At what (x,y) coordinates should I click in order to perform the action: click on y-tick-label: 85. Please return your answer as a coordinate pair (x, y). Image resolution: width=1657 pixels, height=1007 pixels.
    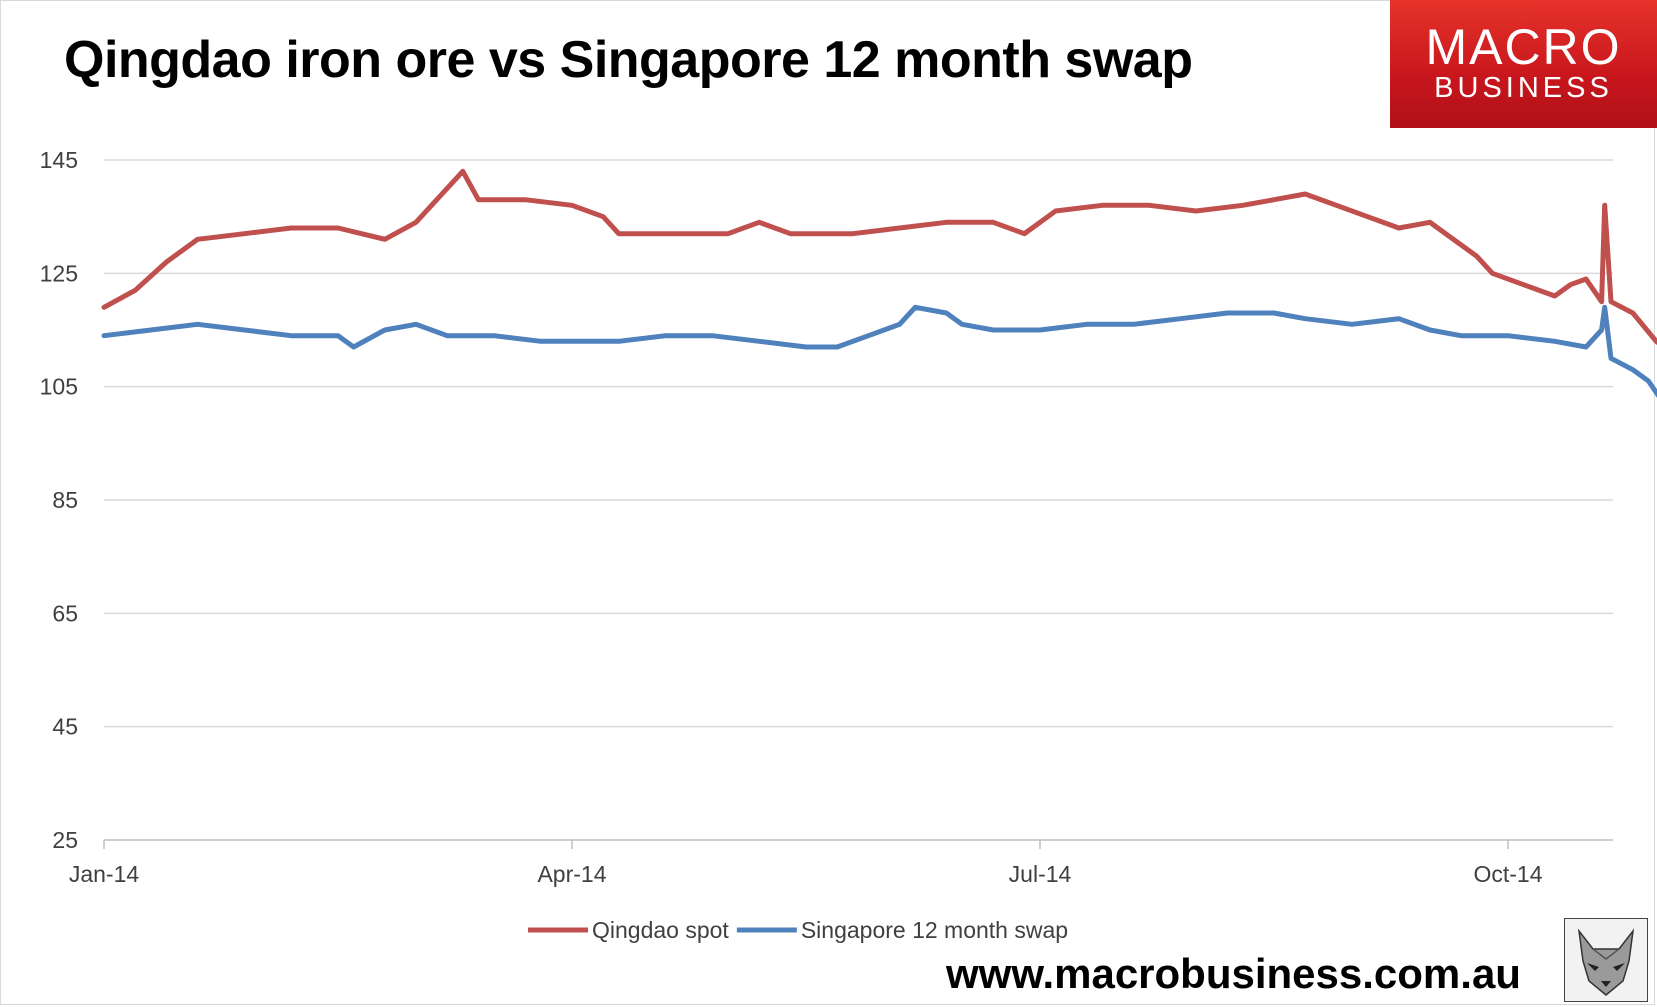
    Looking at the image, I should click on (65, 500).